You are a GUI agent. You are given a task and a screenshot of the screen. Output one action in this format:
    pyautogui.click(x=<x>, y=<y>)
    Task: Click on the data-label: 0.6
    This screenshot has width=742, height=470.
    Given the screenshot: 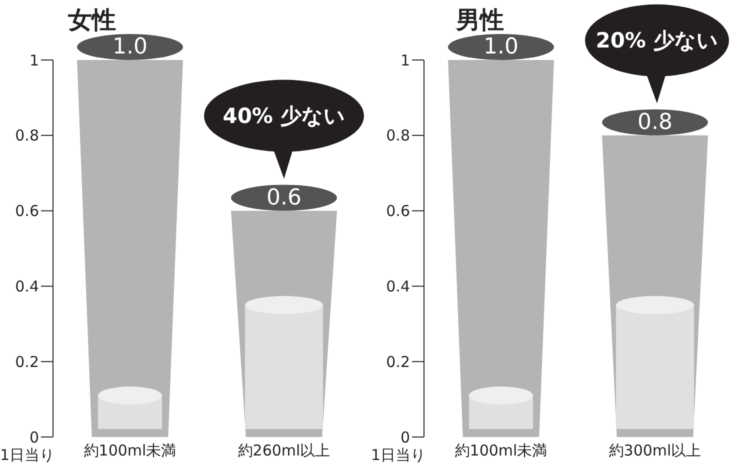 What is the action you would take?
    pyautogui.click(x=284, y=197)
    